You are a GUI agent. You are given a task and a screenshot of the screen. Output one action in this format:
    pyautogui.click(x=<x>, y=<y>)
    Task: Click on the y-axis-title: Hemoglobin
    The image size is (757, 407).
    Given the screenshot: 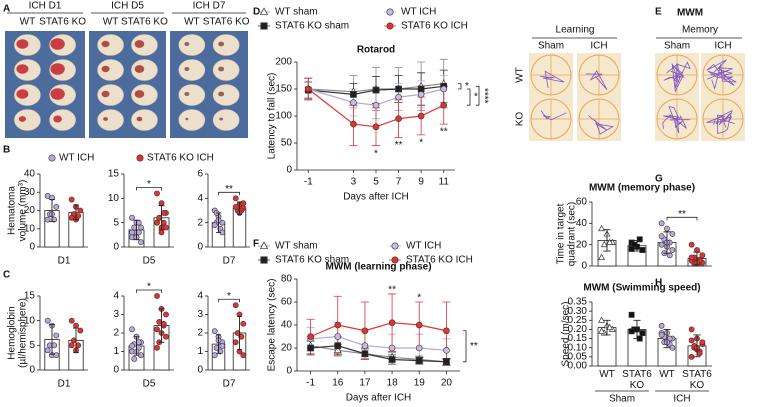 What is the action you would take?
    pyautogui.click(x=12, y=332)
    